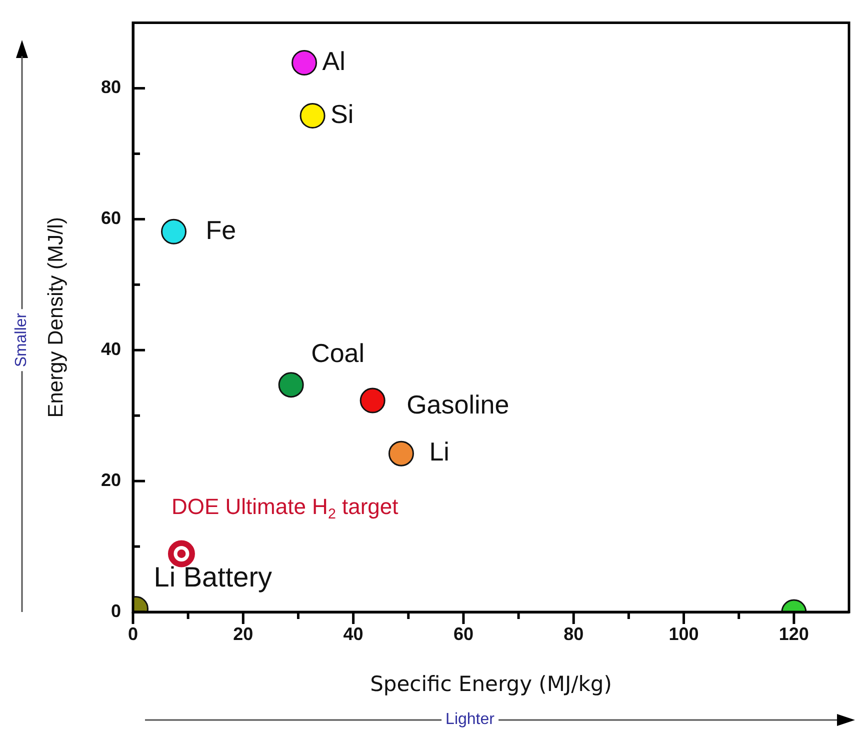 This screenshot has width=865, height=732. Describe the element at coordinates (56, 317) in the screenshot. I see `y-axis-title: Energy Density (MJ/l)` at that location.